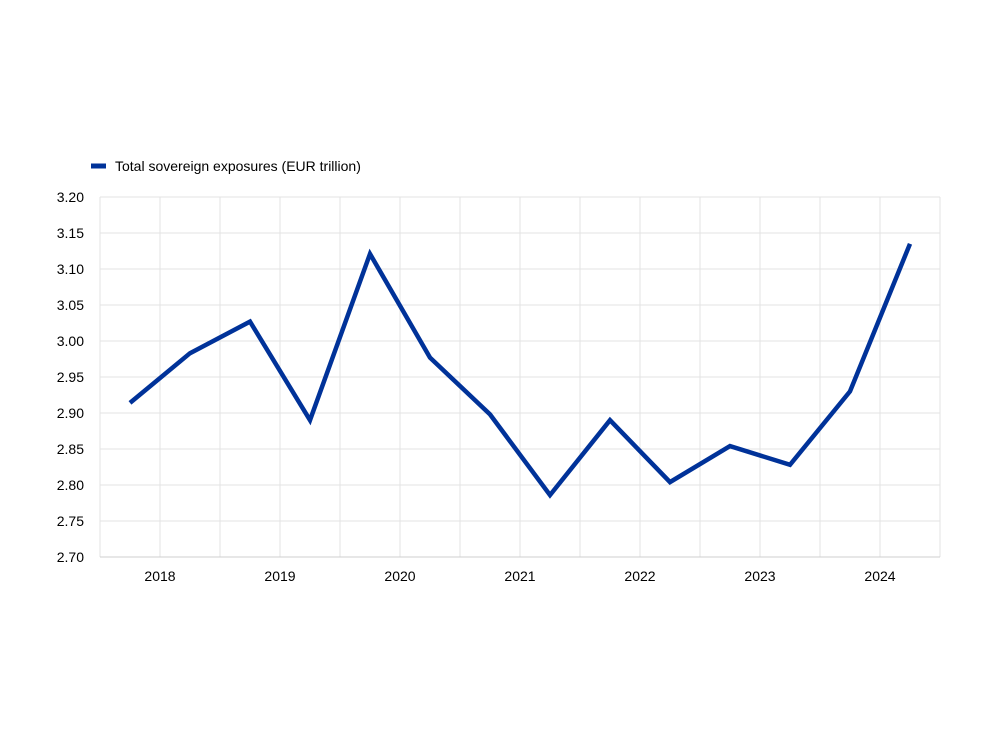  What do you see at coordinates (70, 377) in the screenshot?
I see `y-tick-label: 2.95` at bounding box center [70, 377].